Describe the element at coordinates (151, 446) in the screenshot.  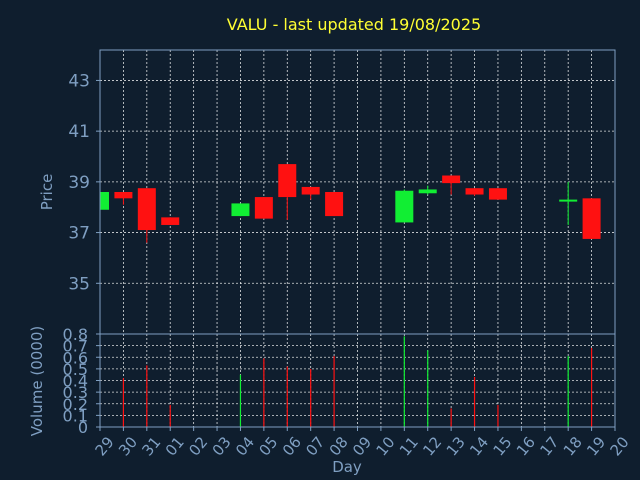
I see `x-tick-label: 31` at that location.